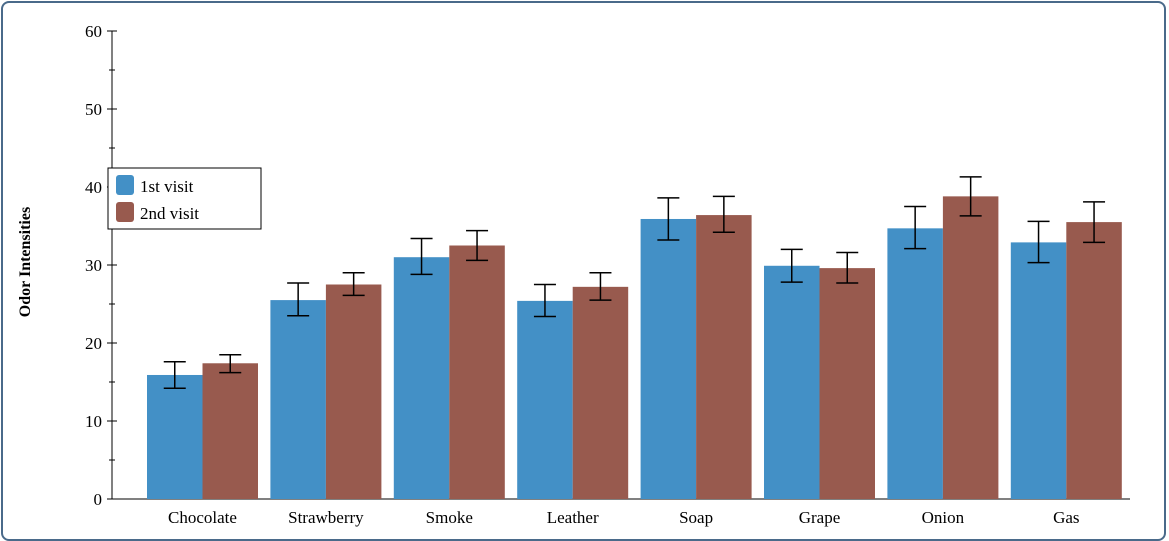 The image size is (1169, 541). Describe the element at coordinates (820, 517) in the screenshot. I see `x-tick-label: Grape` at that location.